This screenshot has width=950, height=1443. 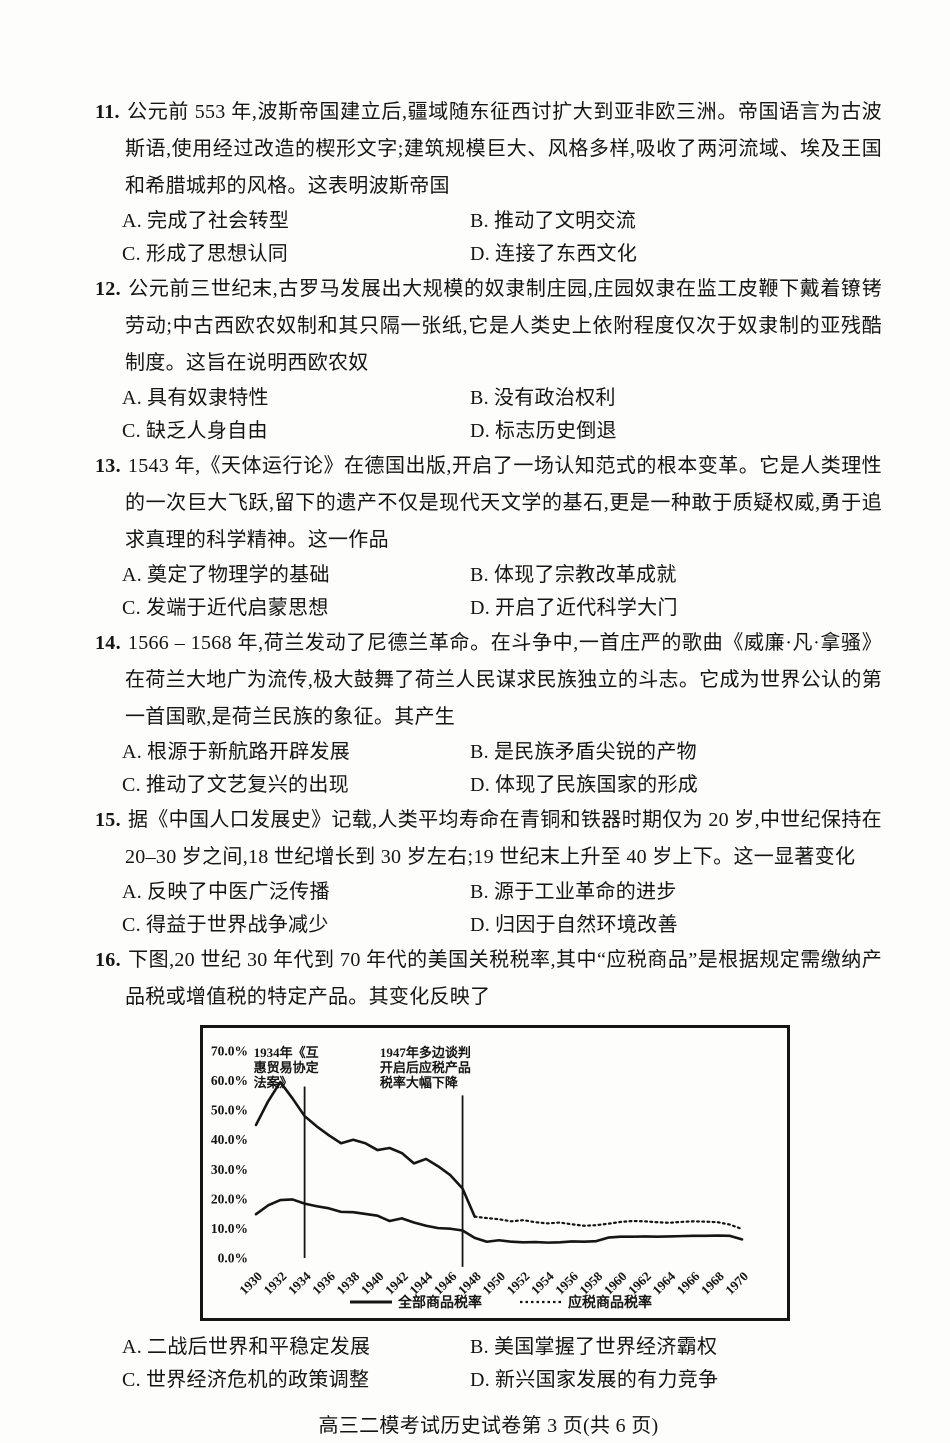 What do you see at coordinates (425, 1052) in the screenshot?
I see `svg-text: 1947年多边谈判` at bounding box center [425, 1052].